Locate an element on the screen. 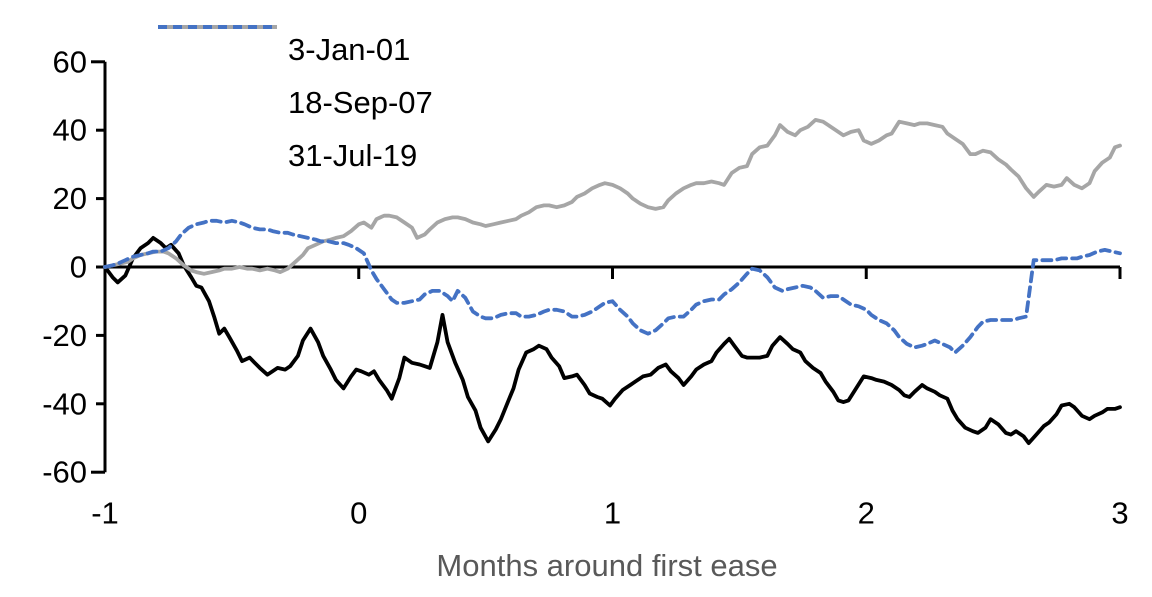 This screenshot has width=1152, height=597. legend-line-sample-black is located at coordinates (217, 39).